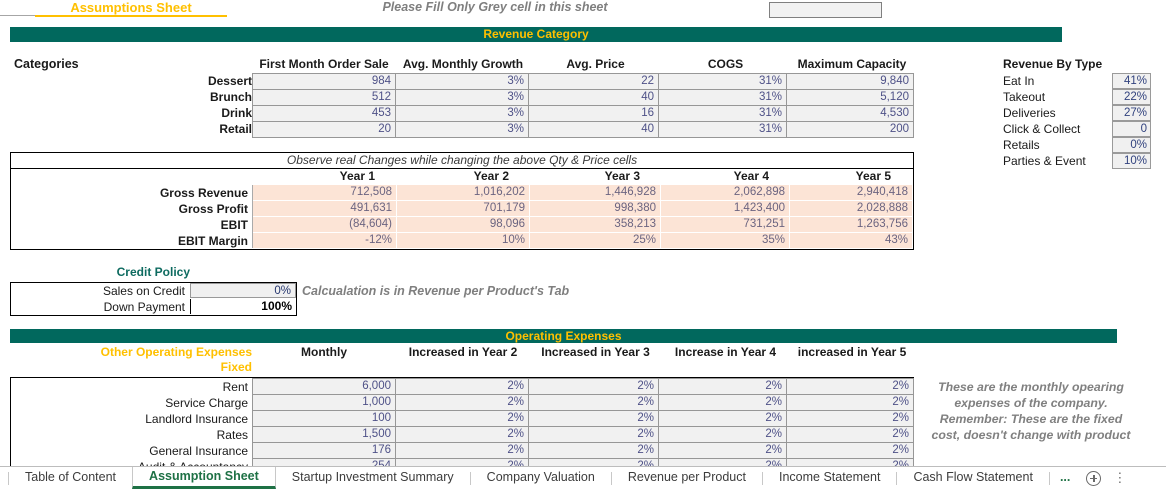 Image resolution: width=1166 pixels, height=489 pixels. Describe the element at coordinates (231, 97) in the screenshot. I see `row-label-brunch: Brunch` at that location.